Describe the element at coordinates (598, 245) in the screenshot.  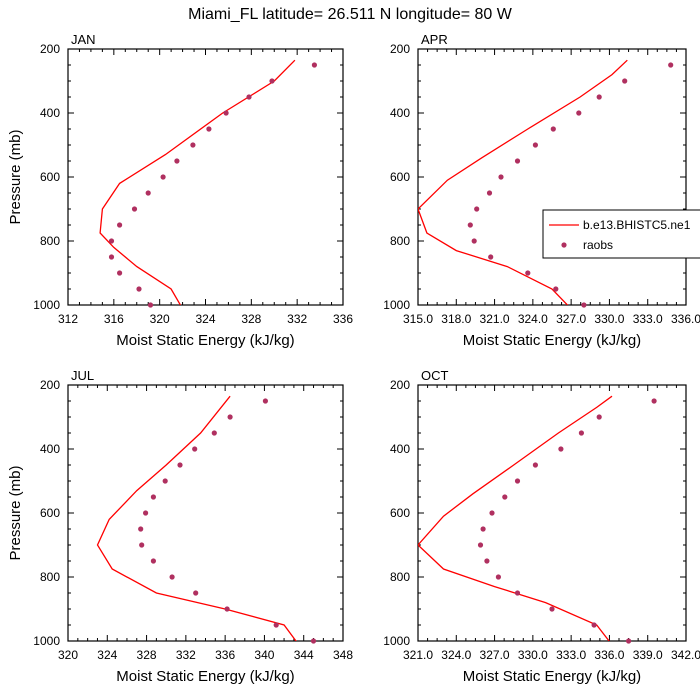
I see `legend-obs-label: raobs` at that location.